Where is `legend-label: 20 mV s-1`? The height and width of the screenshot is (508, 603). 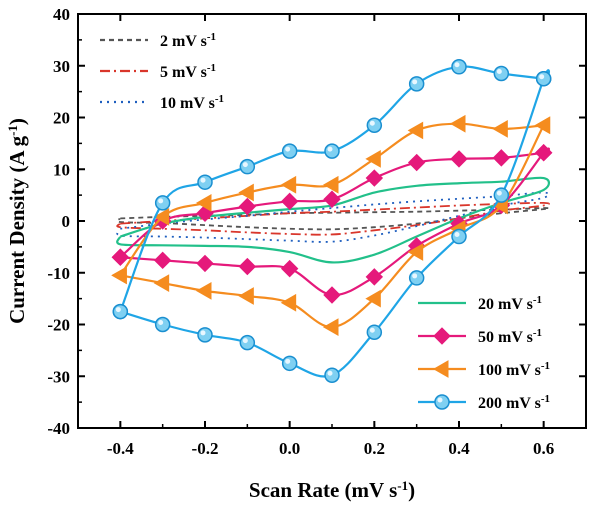 legend-label: 20 mV s-1 is located at coordinates (510, 303).